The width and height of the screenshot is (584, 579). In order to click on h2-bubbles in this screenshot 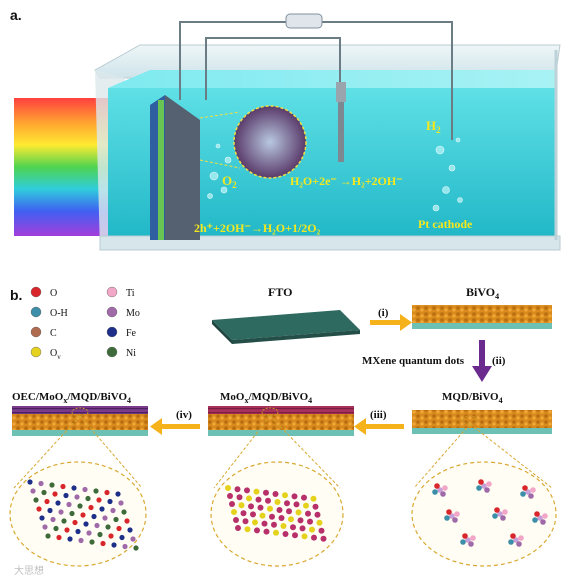, I will do `click(447, 174)`.